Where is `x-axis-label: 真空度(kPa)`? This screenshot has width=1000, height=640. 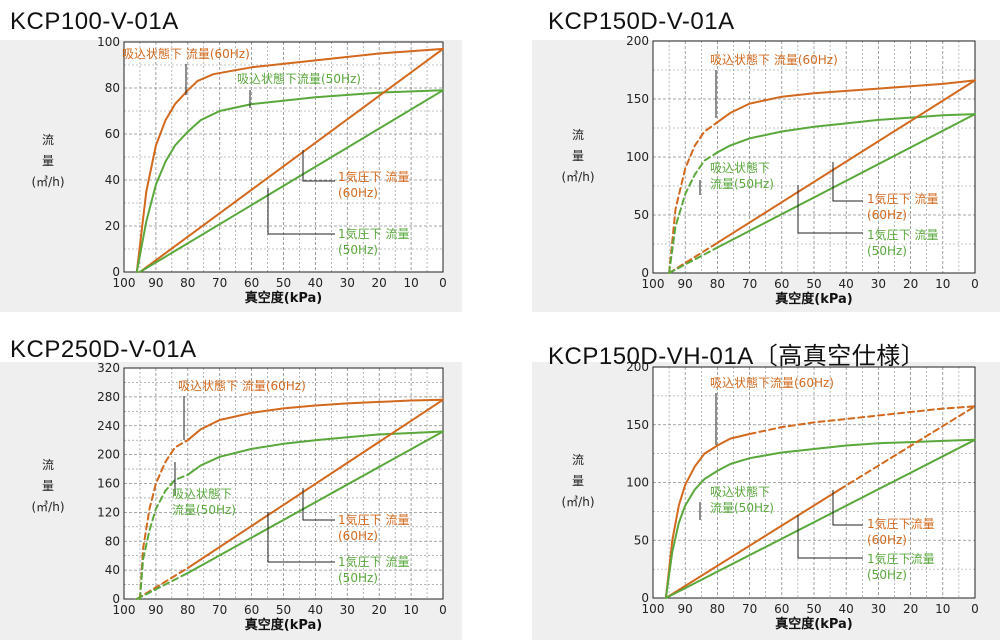
x-axis-label: 真空度(kPa) is located at coordinates (283, 625).